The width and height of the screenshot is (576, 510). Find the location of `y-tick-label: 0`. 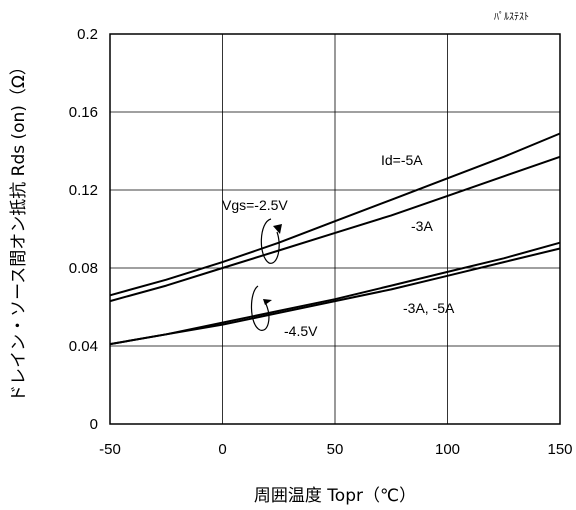

y-tick-label: 0 is located at coordinates (94, 424).